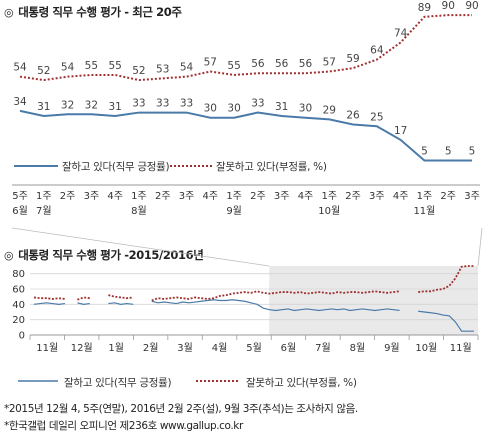  Describe the element at coordinates (18, 290) in the screenshot. I see `y-tick-label: 60` at that location.